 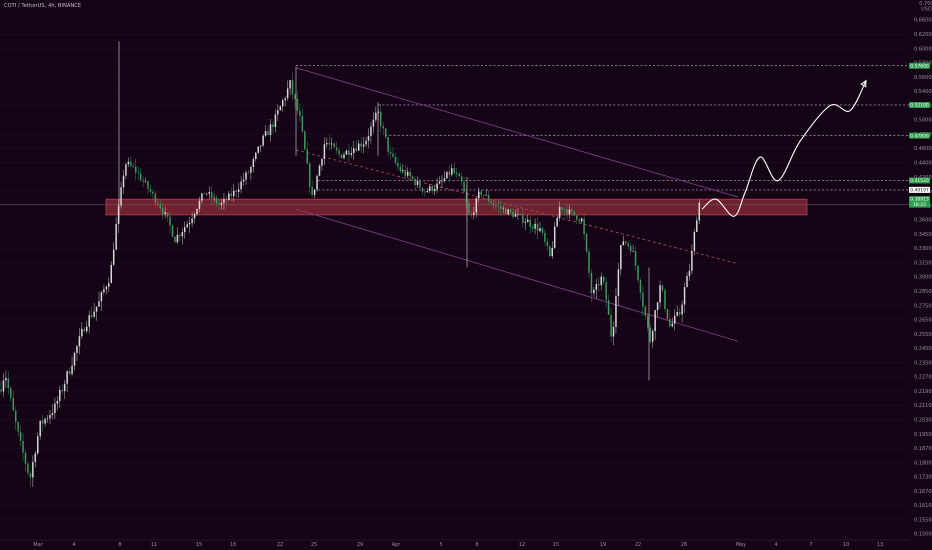 What do you see at coordinates (73, 545) in the screenshot?
I see `time-tick-label: 4` at bounding box center [73, 545].